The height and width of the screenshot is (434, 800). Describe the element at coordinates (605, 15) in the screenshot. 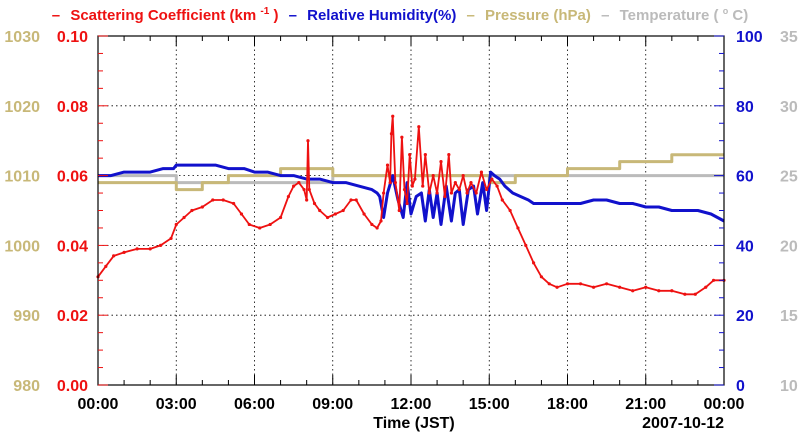

I see `legend-temperature-dash: –` at that location.